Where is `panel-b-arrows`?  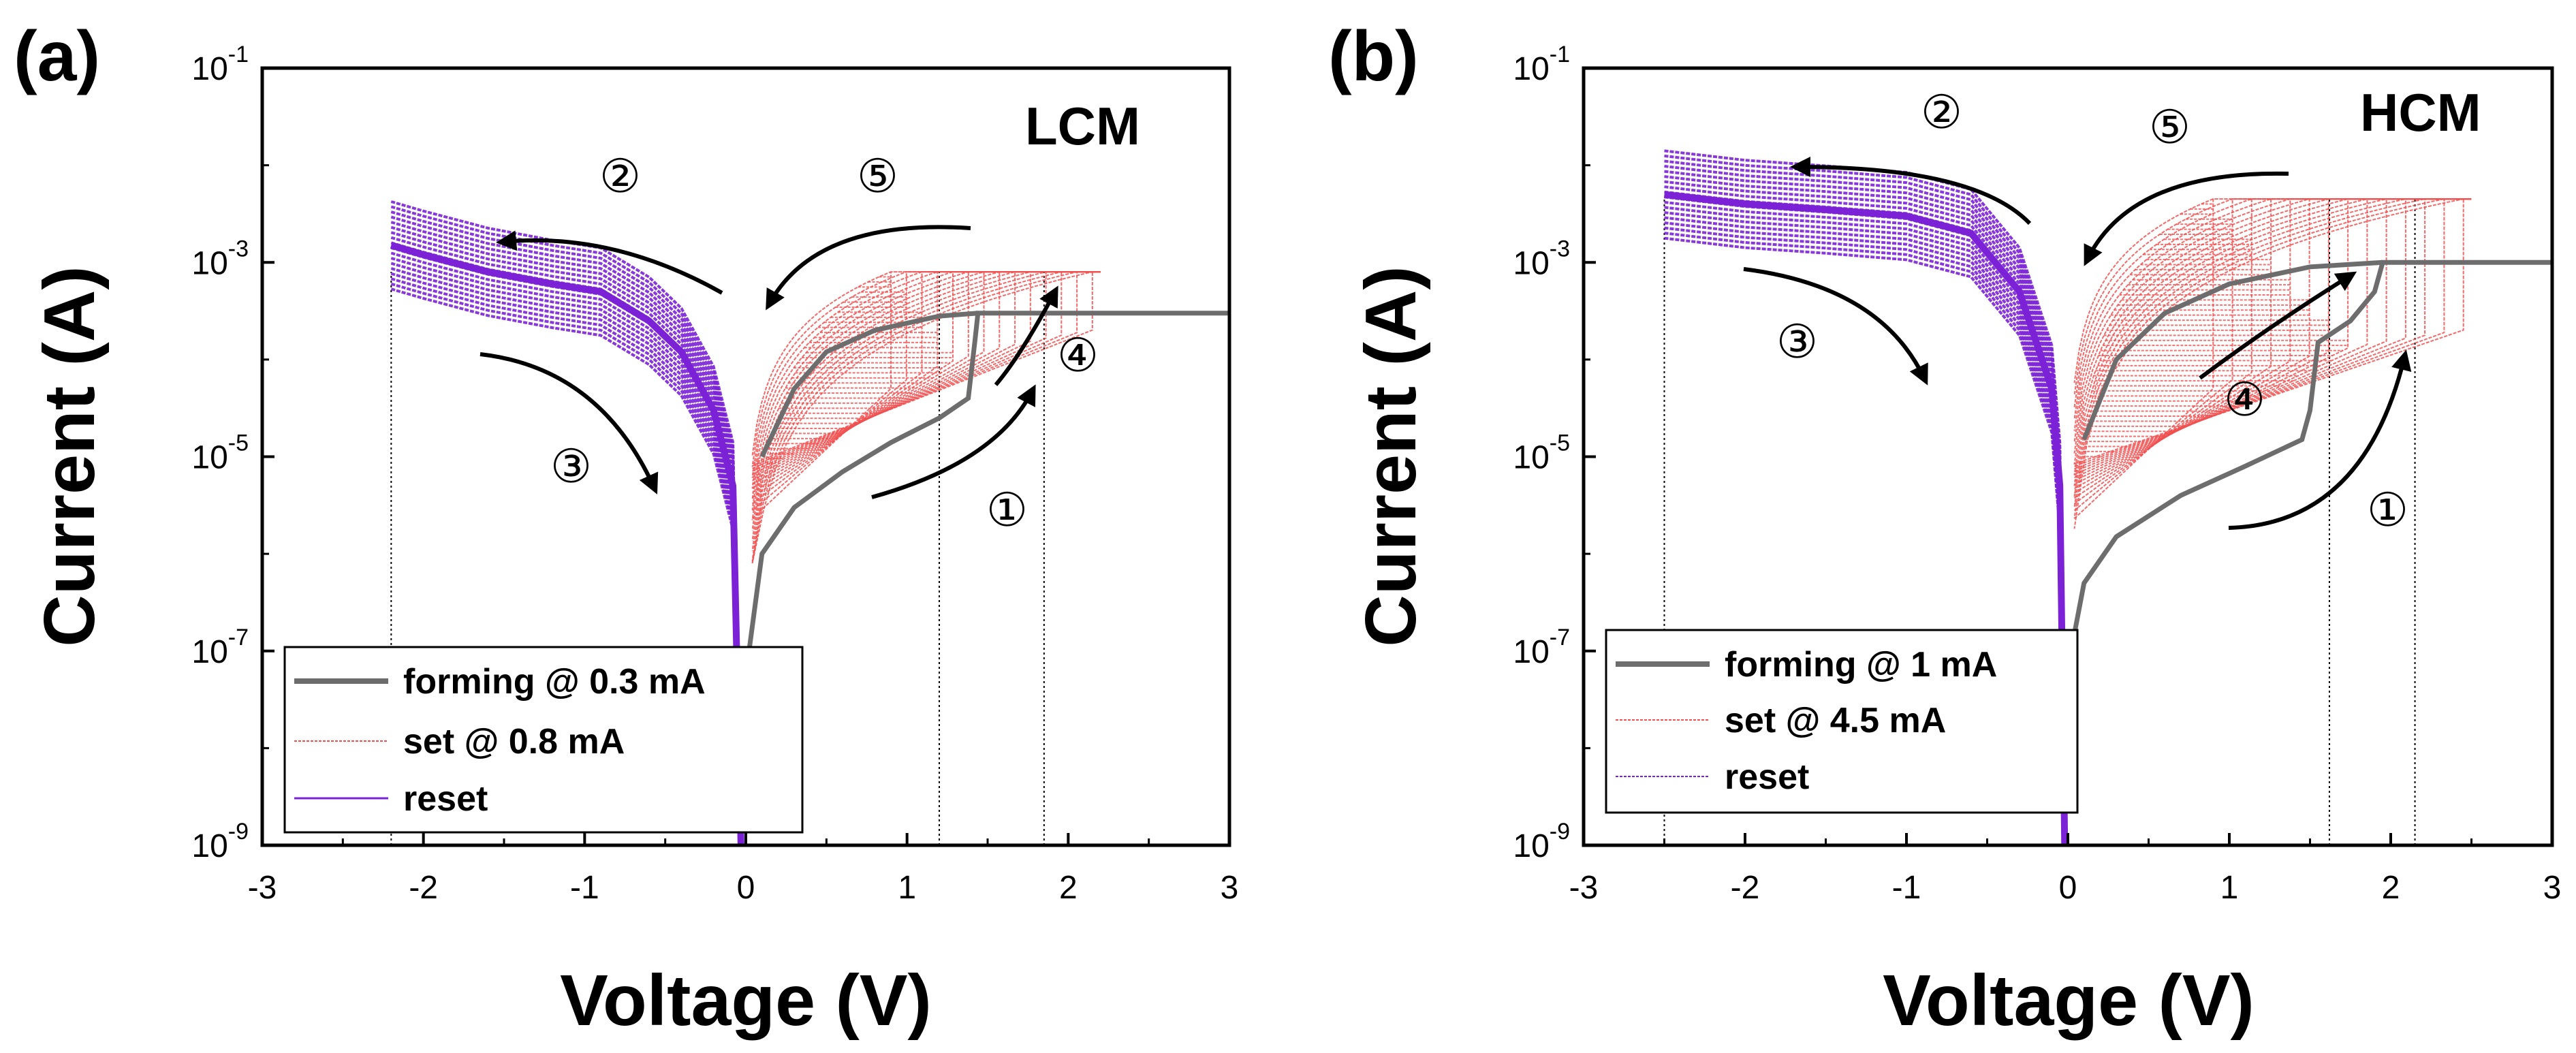
panel-b-arrows is located at coordinates (2077, 343).